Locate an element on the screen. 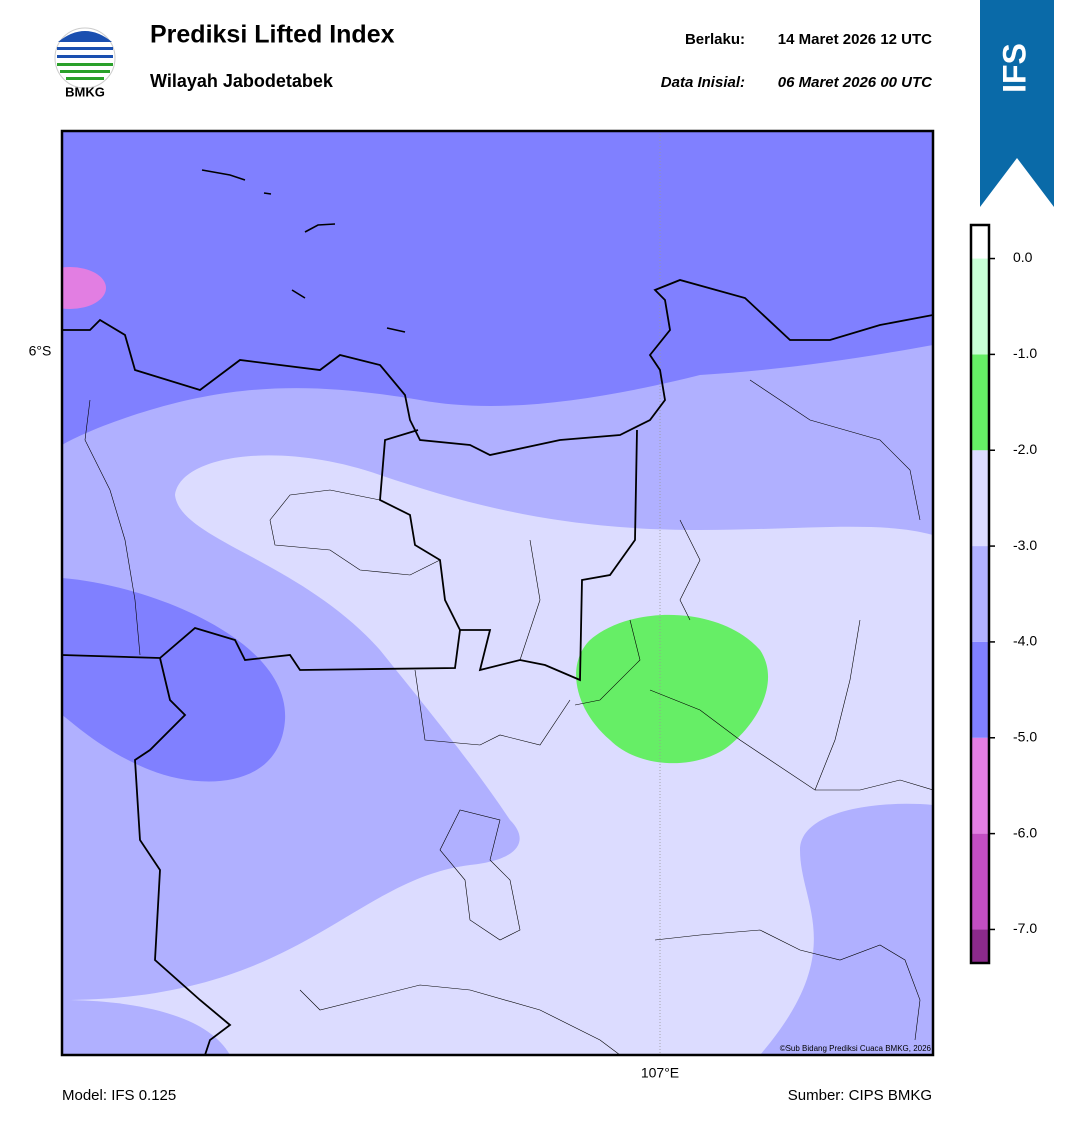 The height and width of the screenshot is (1128, 1068). footer-model: Model: IFS 0.125 is located at coordinates (119, 1095).